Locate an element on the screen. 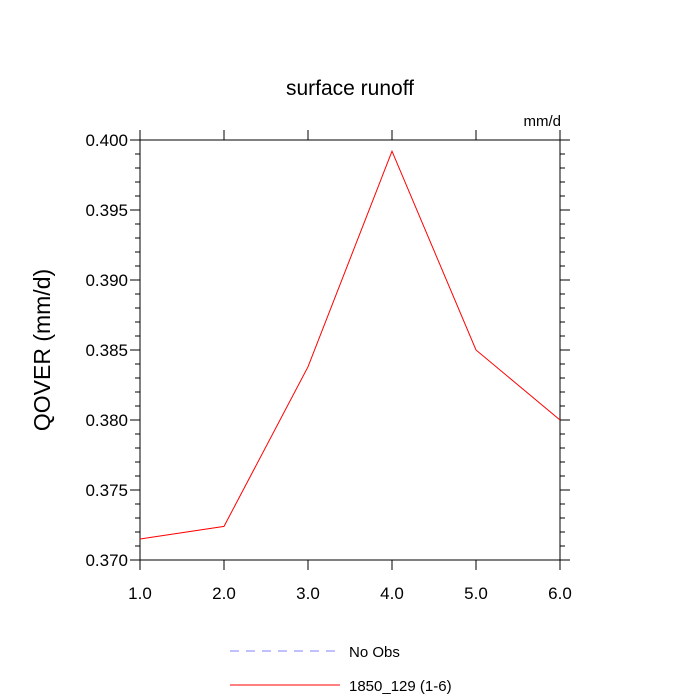 Image resolution: width=700 pixels, height=700 pixels. y-axis-label: QOVER (mm/d) is located at coordinates (42, 350).